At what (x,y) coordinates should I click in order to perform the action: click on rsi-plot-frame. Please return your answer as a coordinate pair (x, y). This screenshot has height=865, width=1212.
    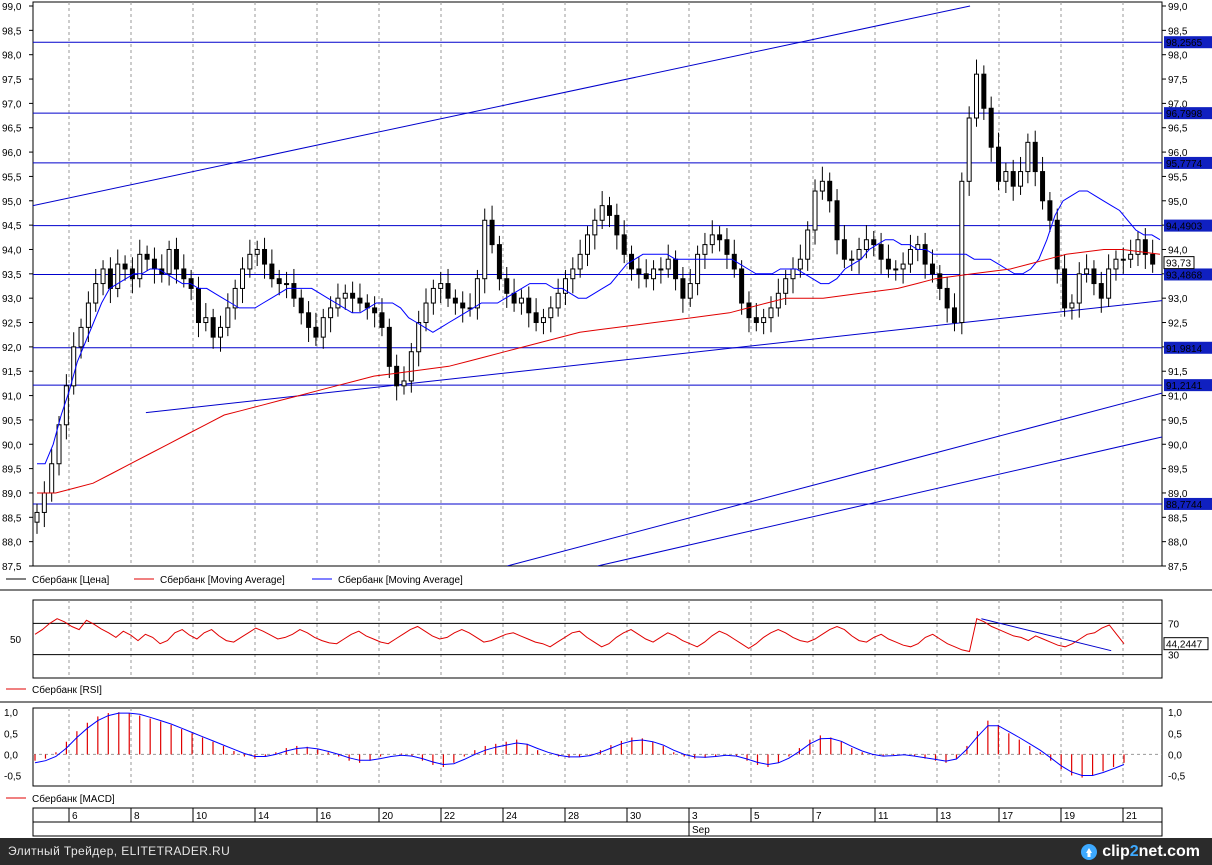
    Looking at the image, I should click on (597, 639).